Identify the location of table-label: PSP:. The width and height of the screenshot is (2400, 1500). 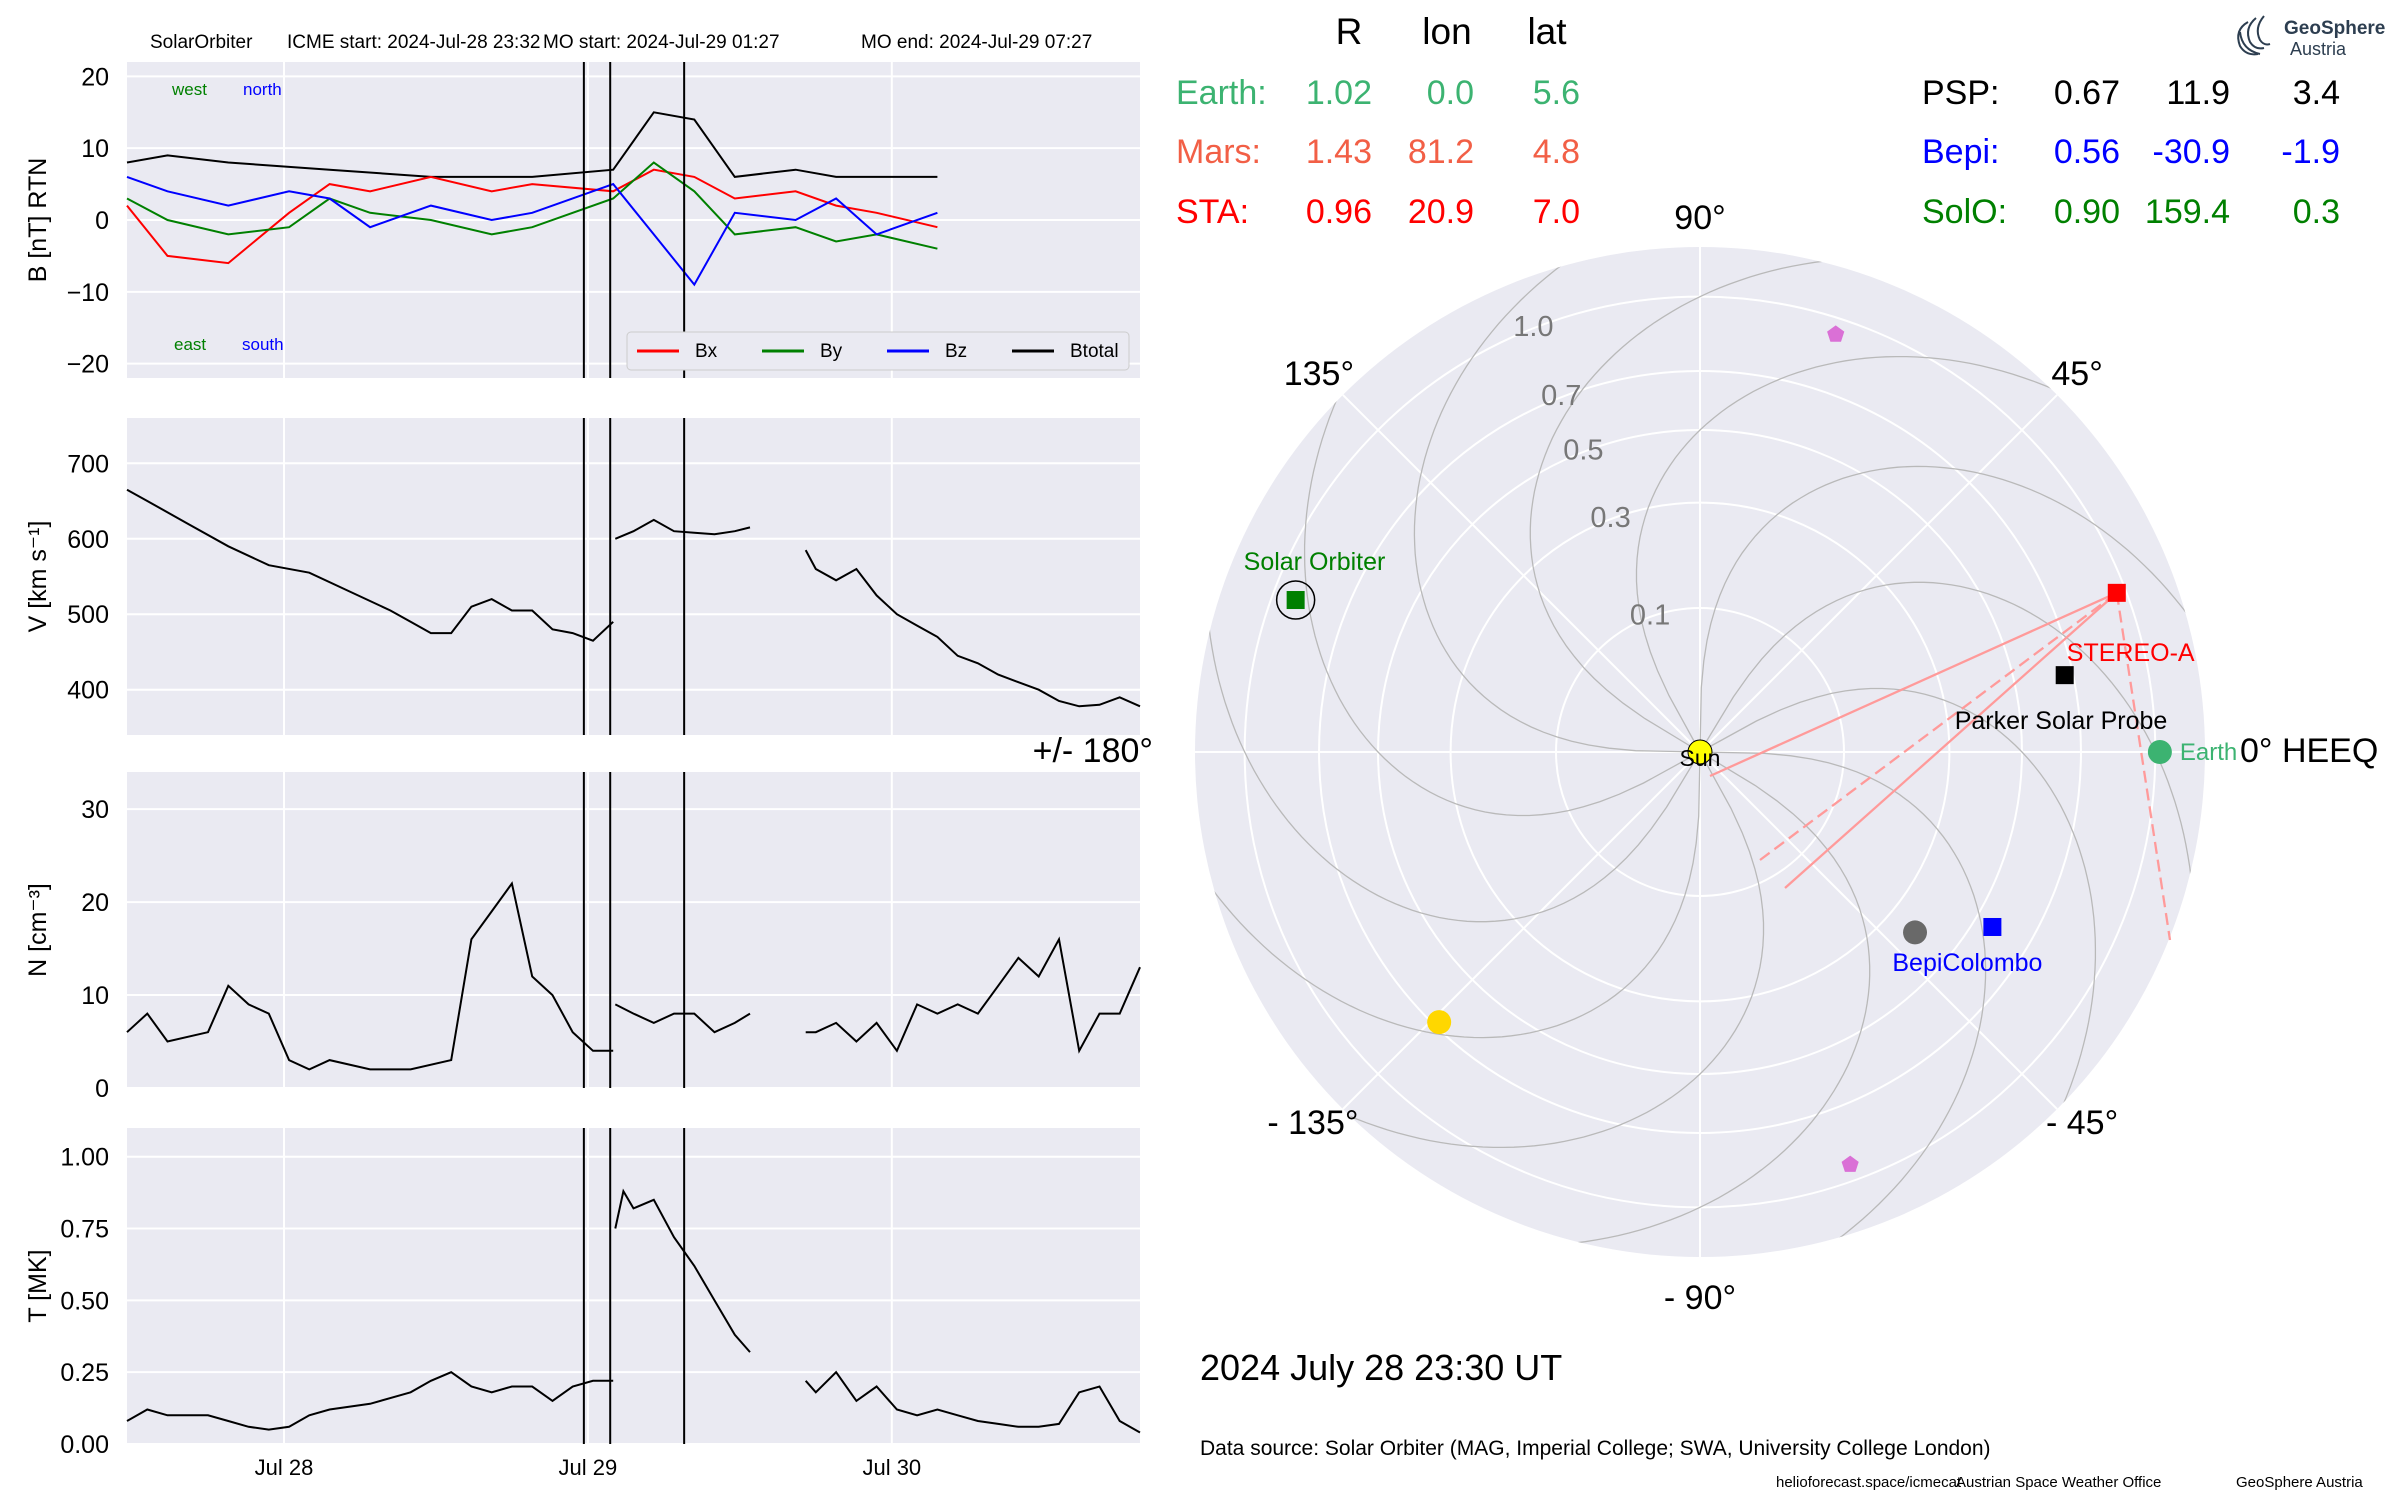
(1960, 93).